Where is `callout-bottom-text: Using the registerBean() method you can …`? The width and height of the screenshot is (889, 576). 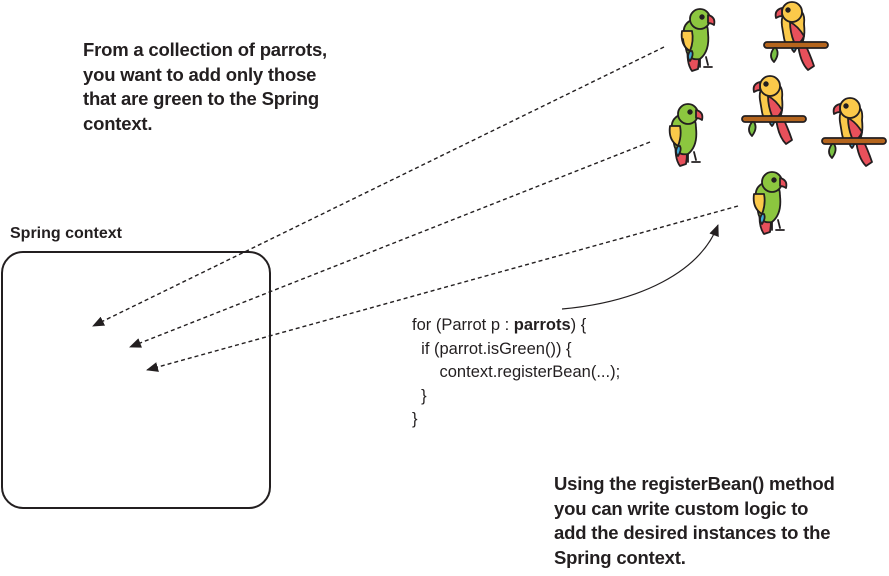 callout-bottom-text: Using the registerBean() method you can … is located at coordinates (694, 521).